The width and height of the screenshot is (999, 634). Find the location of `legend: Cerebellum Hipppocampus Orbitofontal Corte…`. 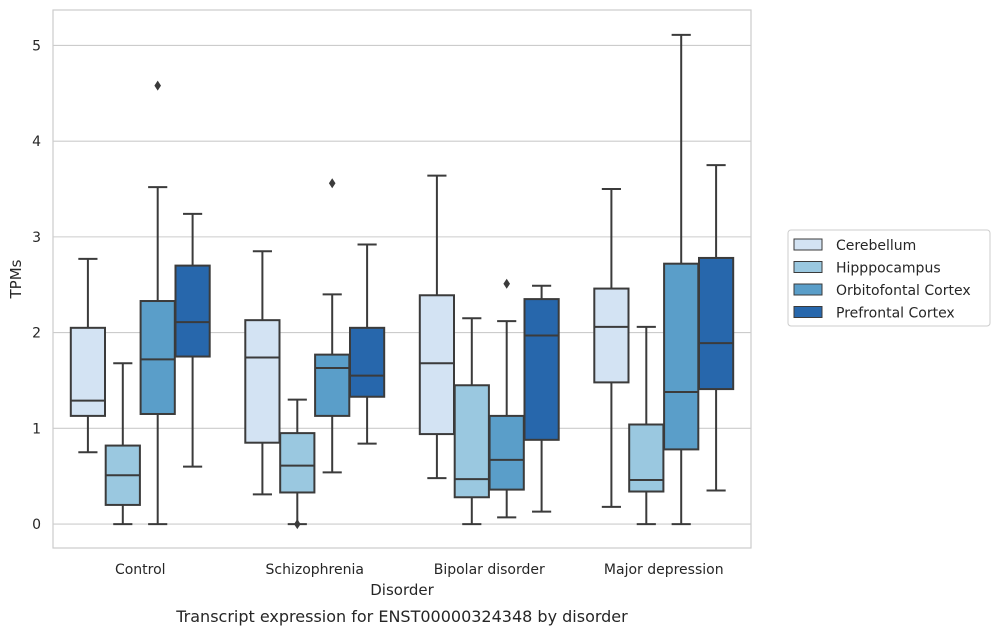

legend: Cerebellum Hipppocampus Orbitofontal Corte… is located at coordinates (889, 278).